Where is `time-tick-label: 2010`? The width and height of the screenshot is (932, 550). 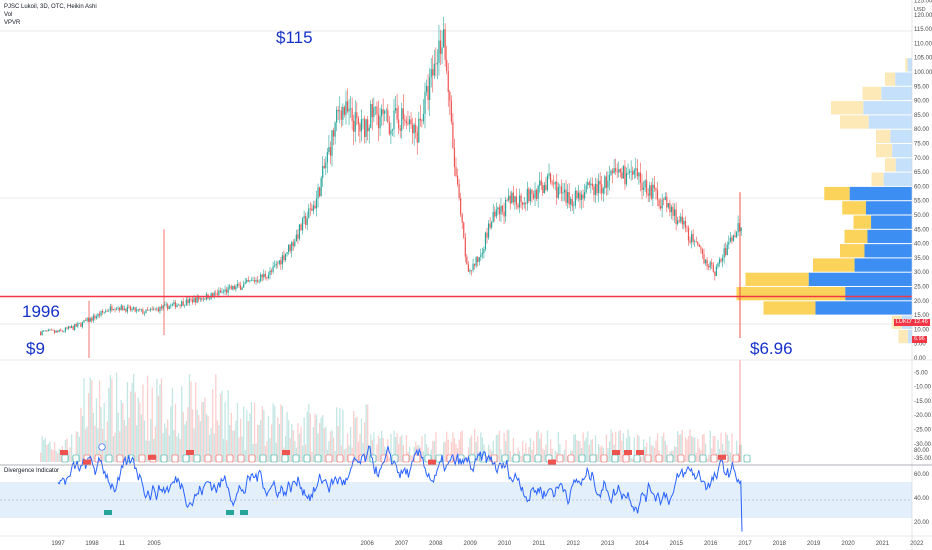 time-tick-label: 2010 is located at coordinates (505, 544).